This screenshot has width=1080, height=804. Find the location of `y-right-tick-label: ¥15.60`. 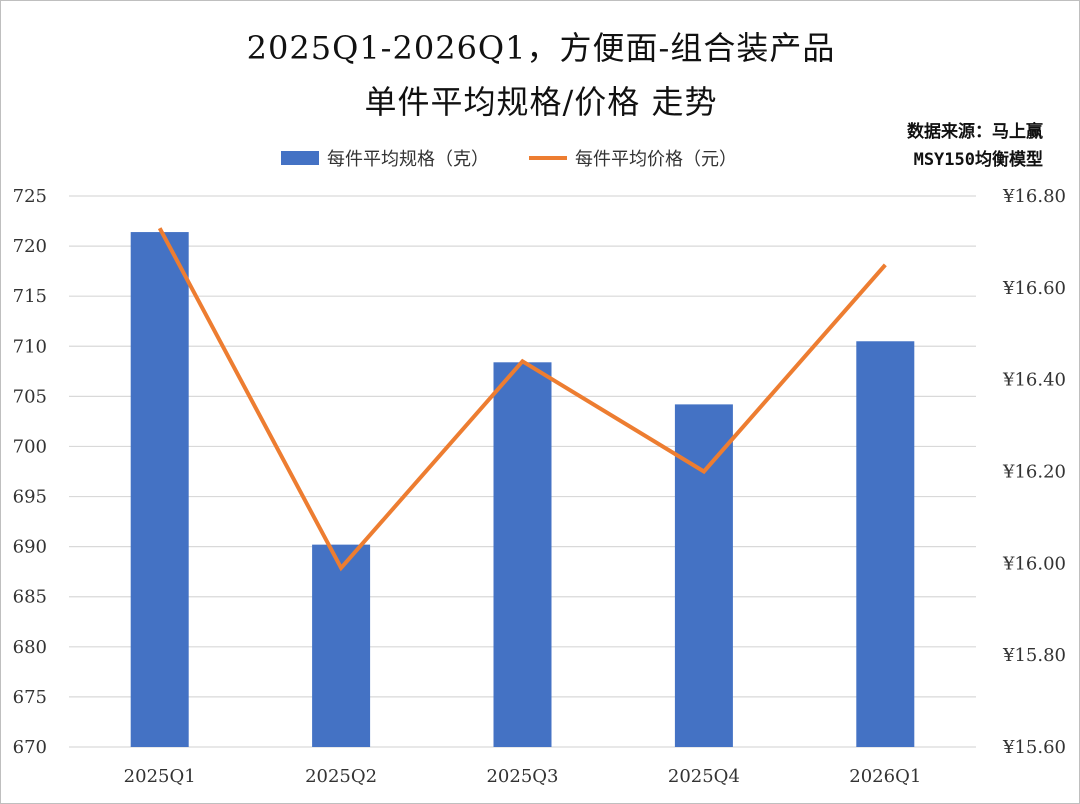

y-right-tick-label: ¥15.60 is located at coordinates (1034, 747).